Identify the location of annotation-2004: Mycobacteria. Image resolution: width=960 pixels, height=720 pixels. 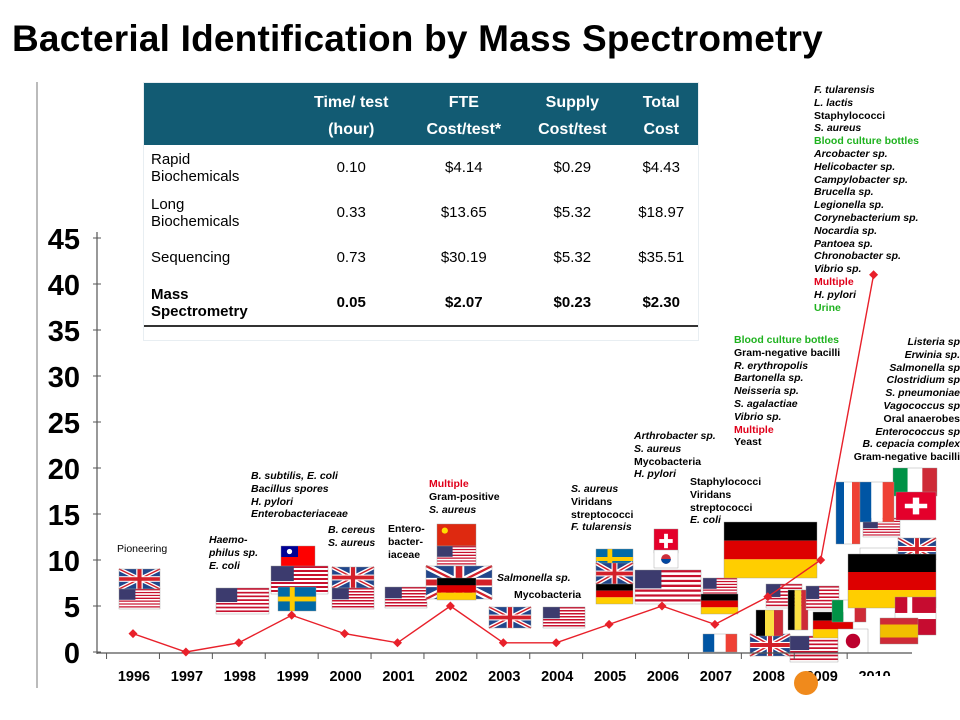
(547, 595).